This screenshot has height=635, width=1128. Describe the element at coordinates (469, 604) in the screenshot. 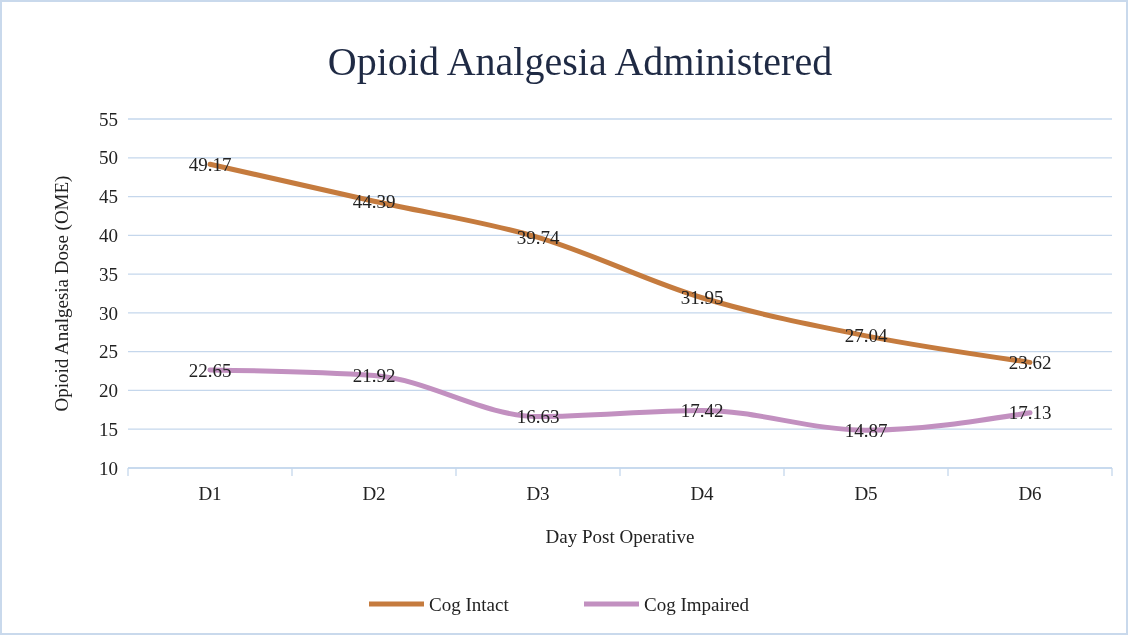

I see `legend-label: Cog Intact` at that location.